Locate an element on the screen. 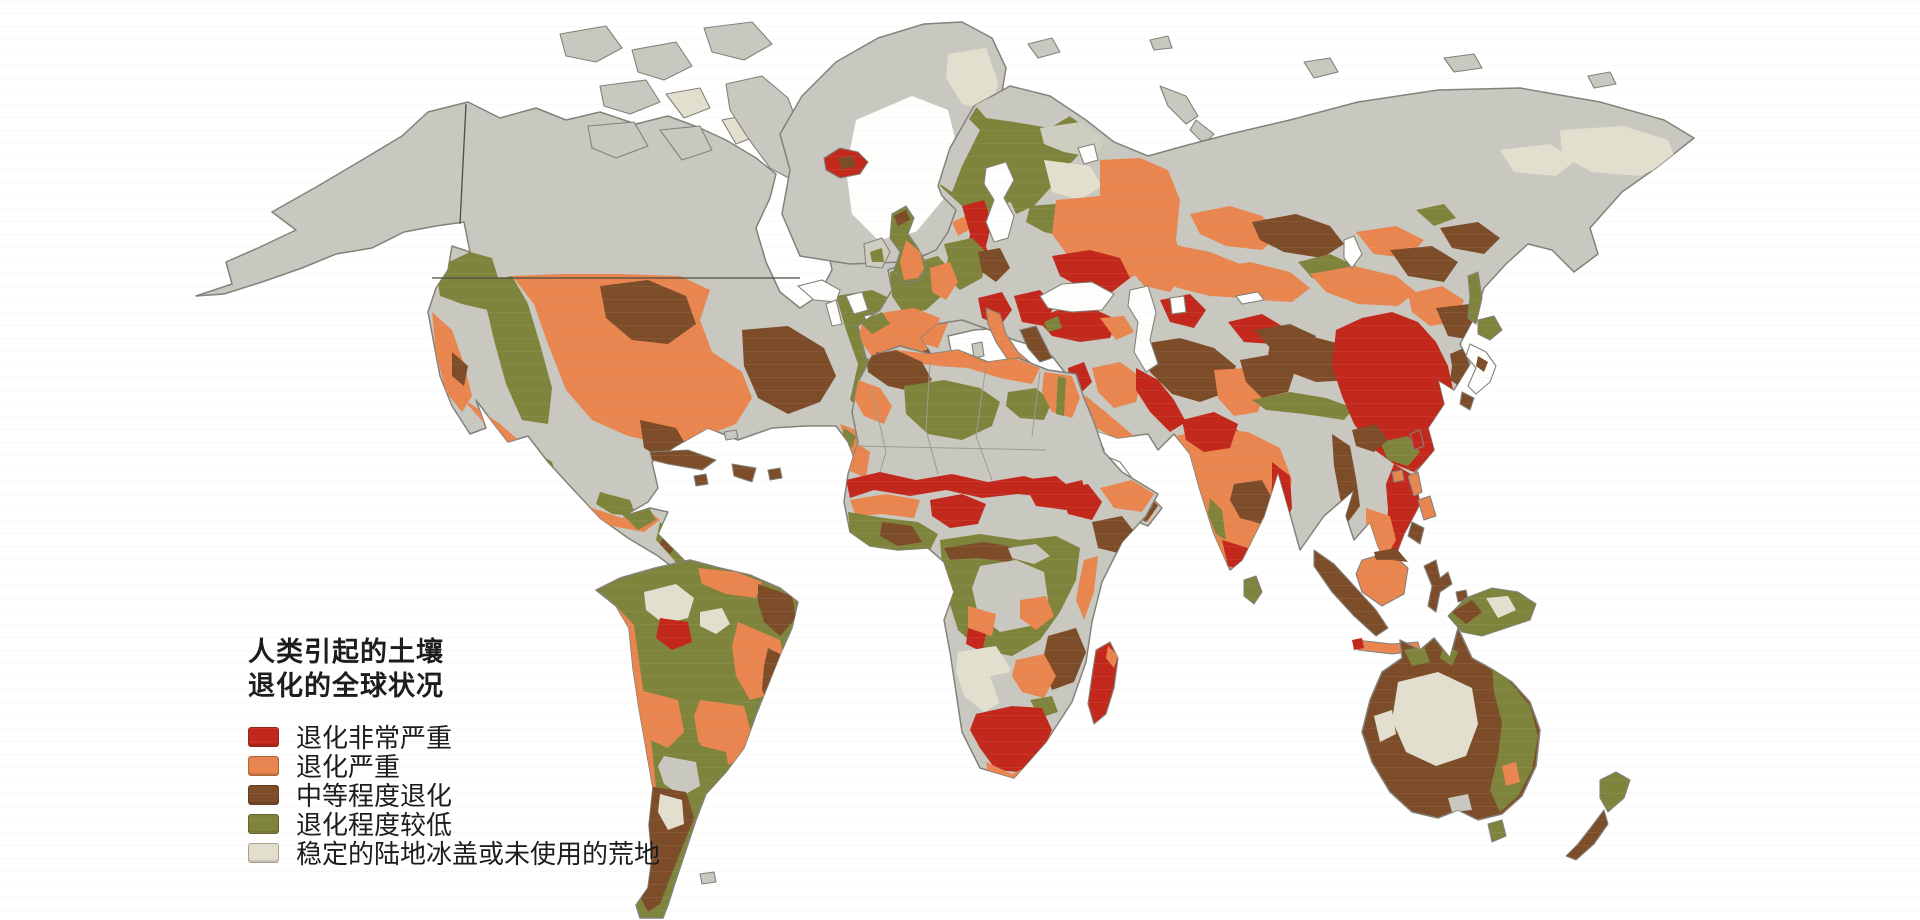  sahara-country-borders is located at coordinates (951, 421).